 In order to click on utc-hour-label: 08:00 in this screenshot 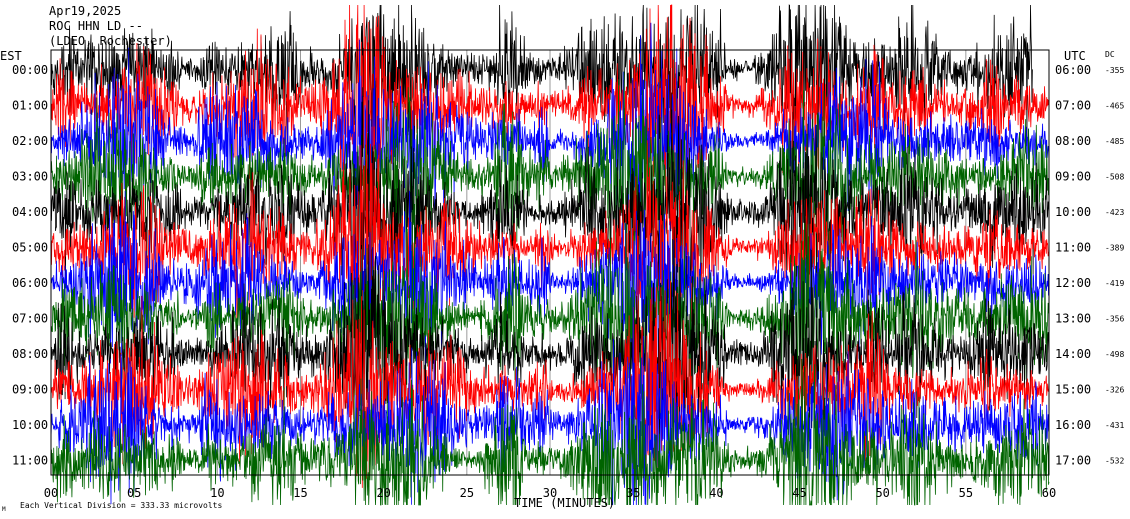, I will do `click(1073, 141)`.